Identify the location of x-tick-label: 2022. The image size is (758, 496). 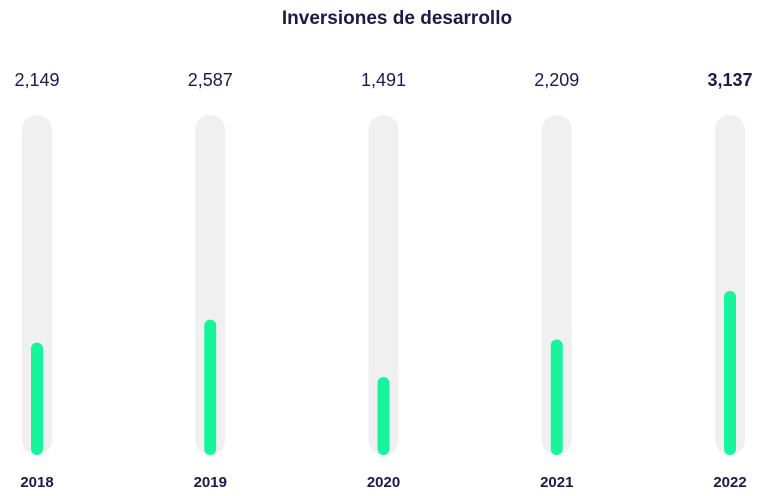
(729, 482).